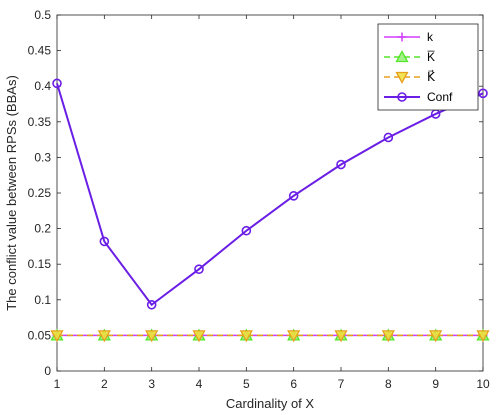  What do you see at coordinates (410, 76) in the screenshot?
I see `legend-entry: K⃗` at bounding box center [410, 76].